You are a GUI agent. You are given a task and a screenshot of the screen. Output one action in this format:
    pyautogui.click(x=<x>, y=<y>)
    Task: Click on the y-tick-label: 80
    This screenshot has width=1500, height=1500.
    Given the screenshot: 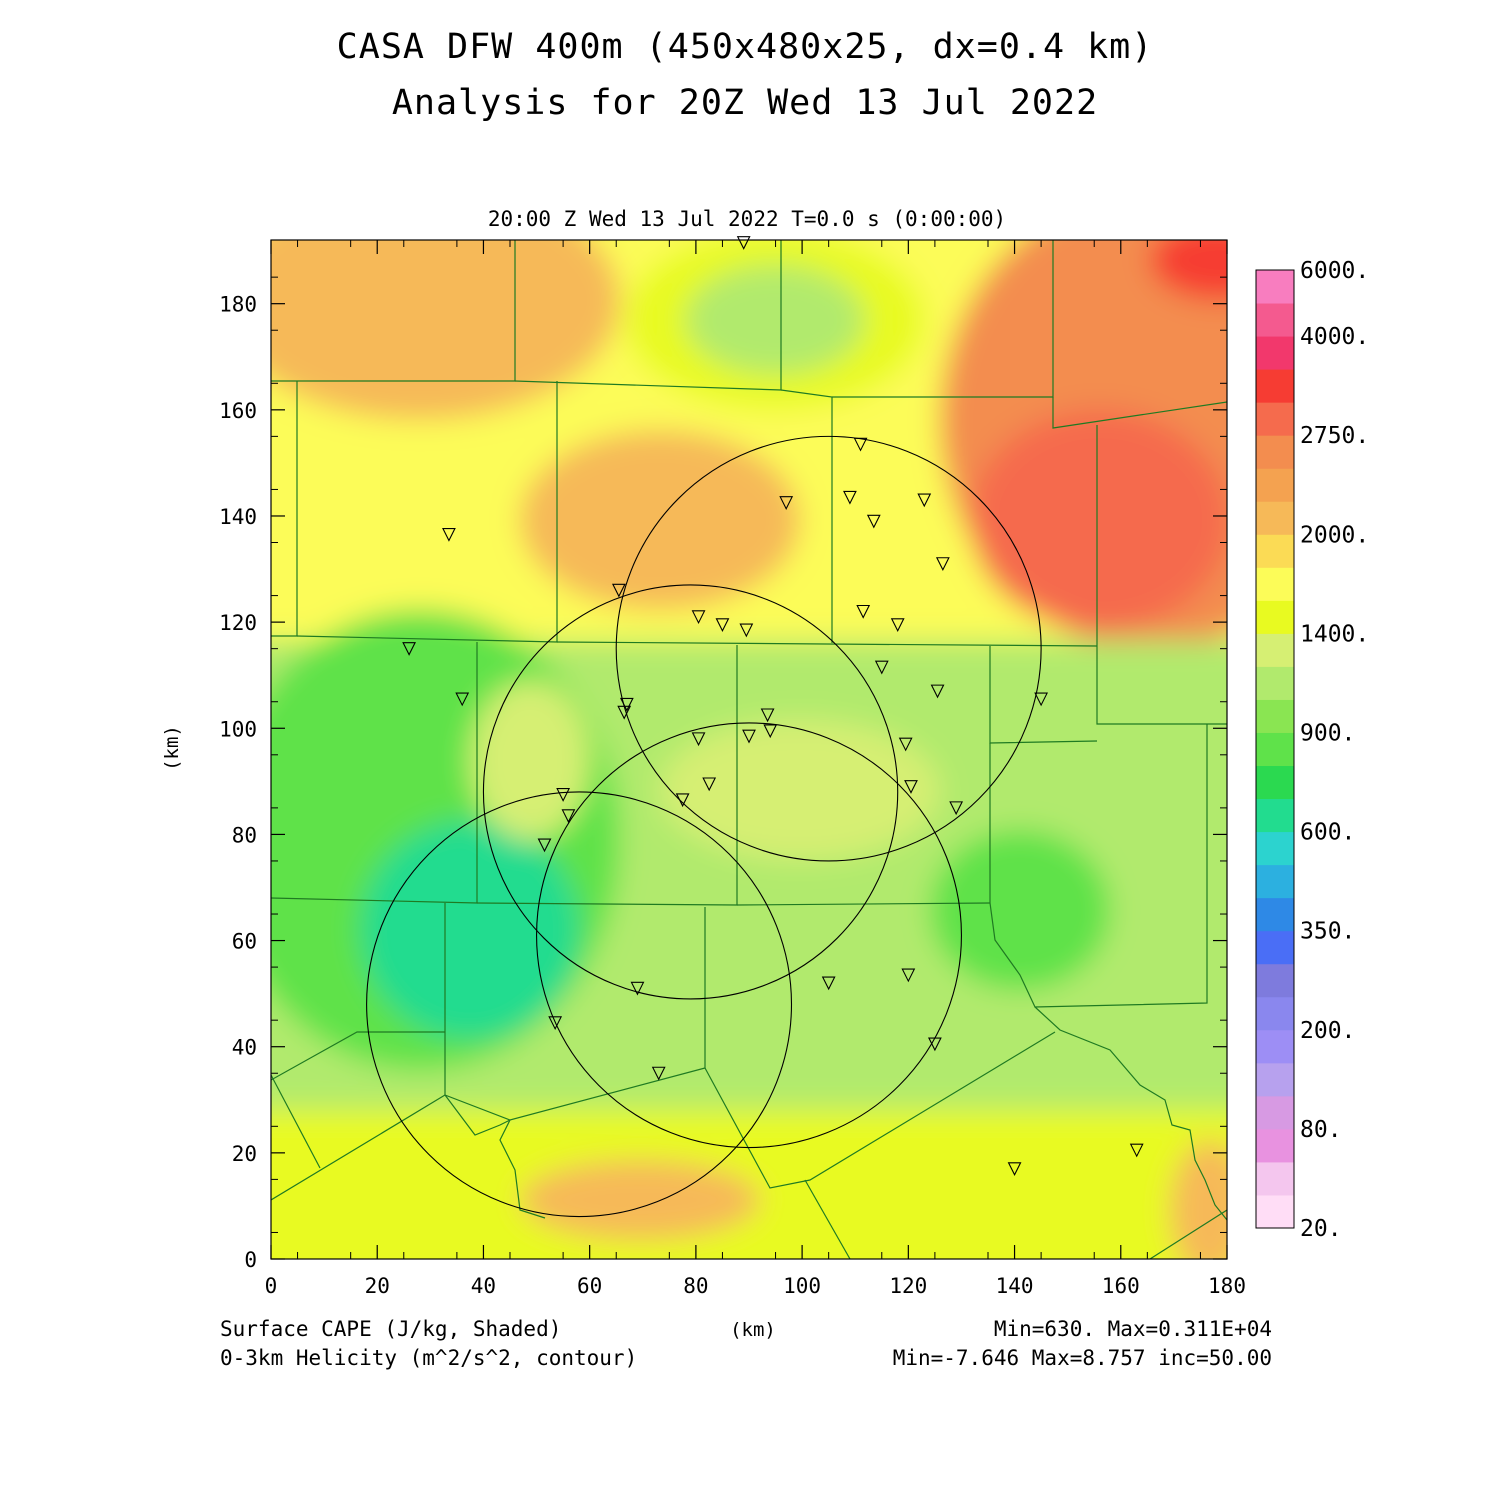 What is the action you would take?
    pyautogui.click(x=244, y=835)
    